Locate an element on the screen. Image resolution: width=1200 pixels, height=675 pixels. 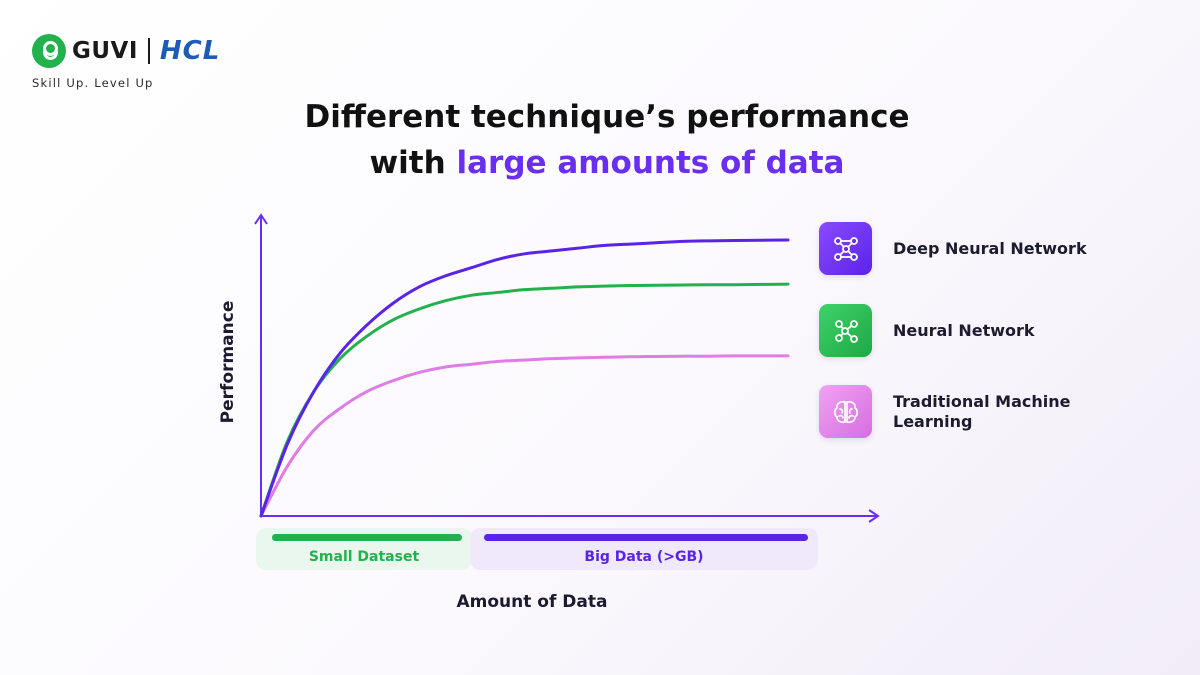
brain-icon is located at coordinates (845, 411).